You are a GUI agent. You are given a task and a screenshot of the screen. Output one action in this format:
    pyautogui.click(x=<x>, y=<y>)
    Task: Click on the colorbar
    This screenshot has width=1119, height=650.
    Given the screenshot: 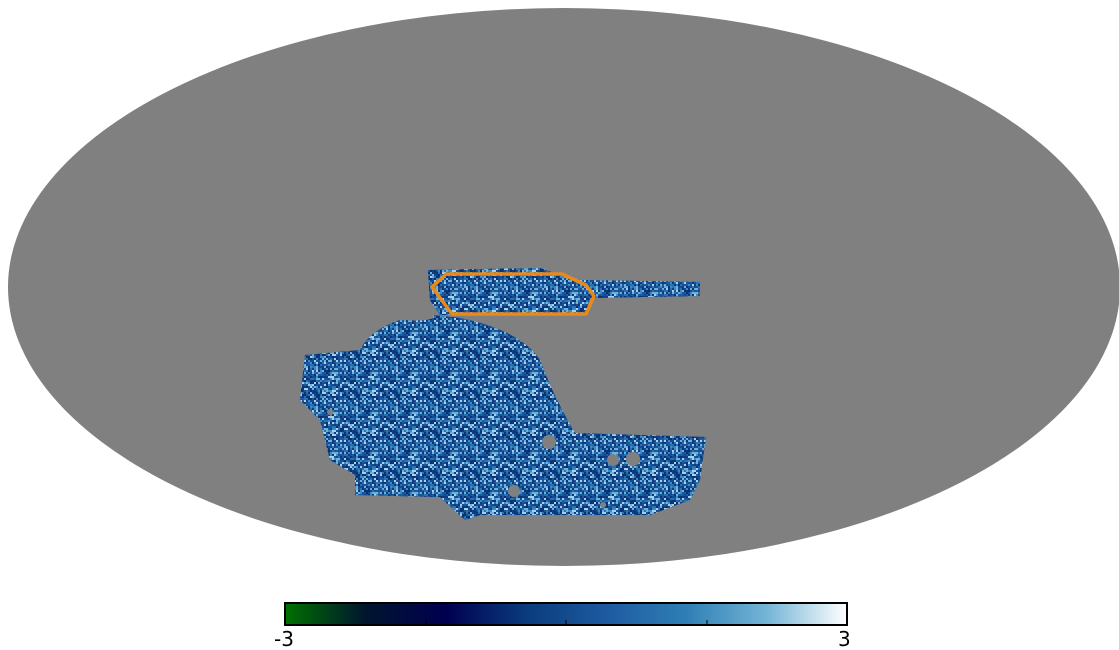 What is the action you would take?
    pyautogui.click(x=566, y=614)
    